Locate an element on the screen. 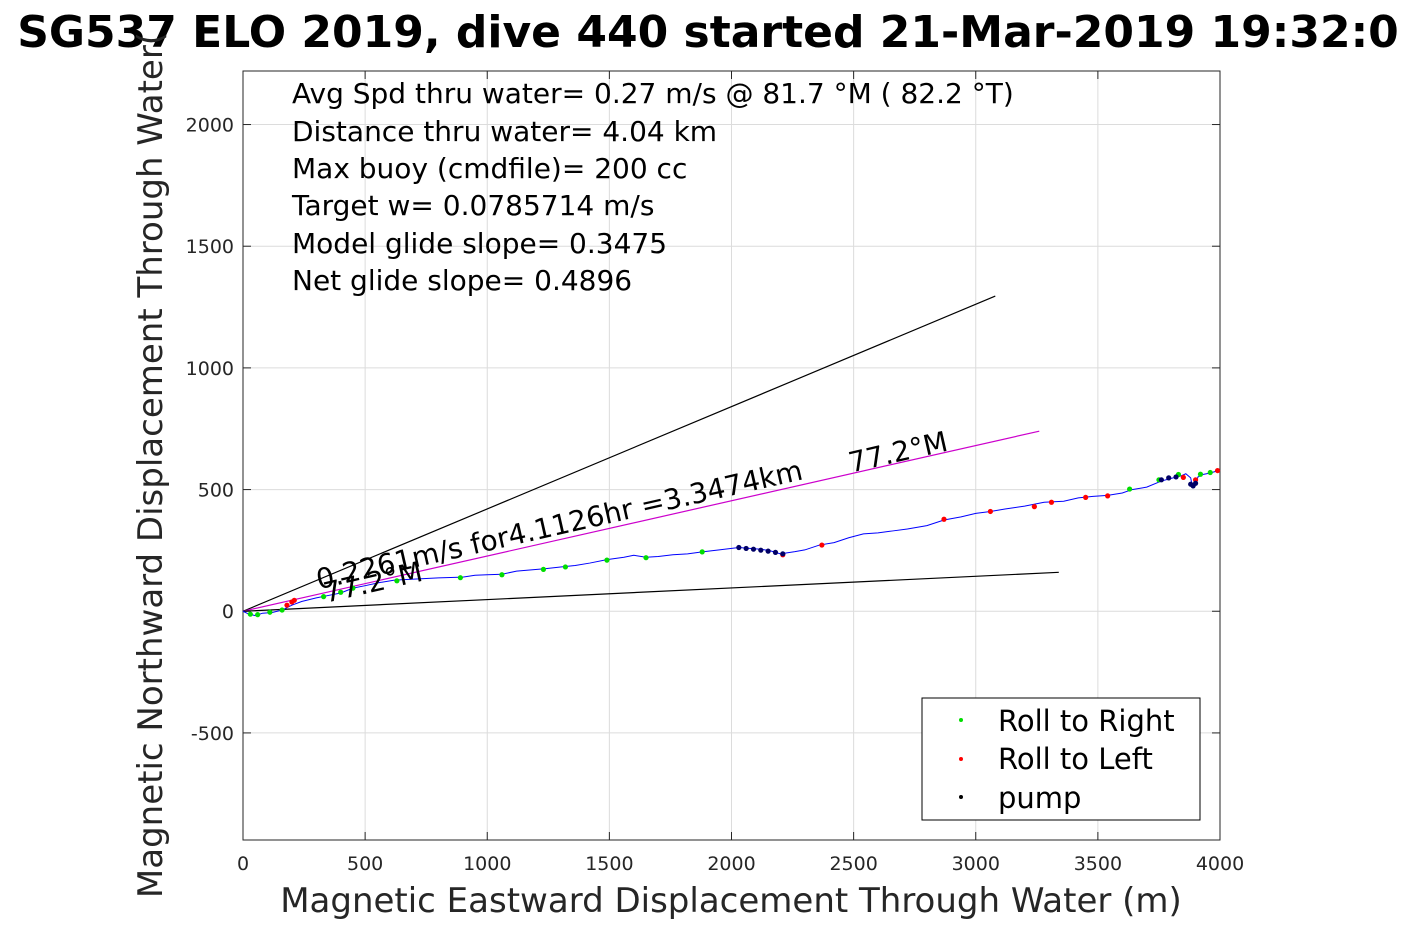  points-layer is located at coordinates (734, 542).